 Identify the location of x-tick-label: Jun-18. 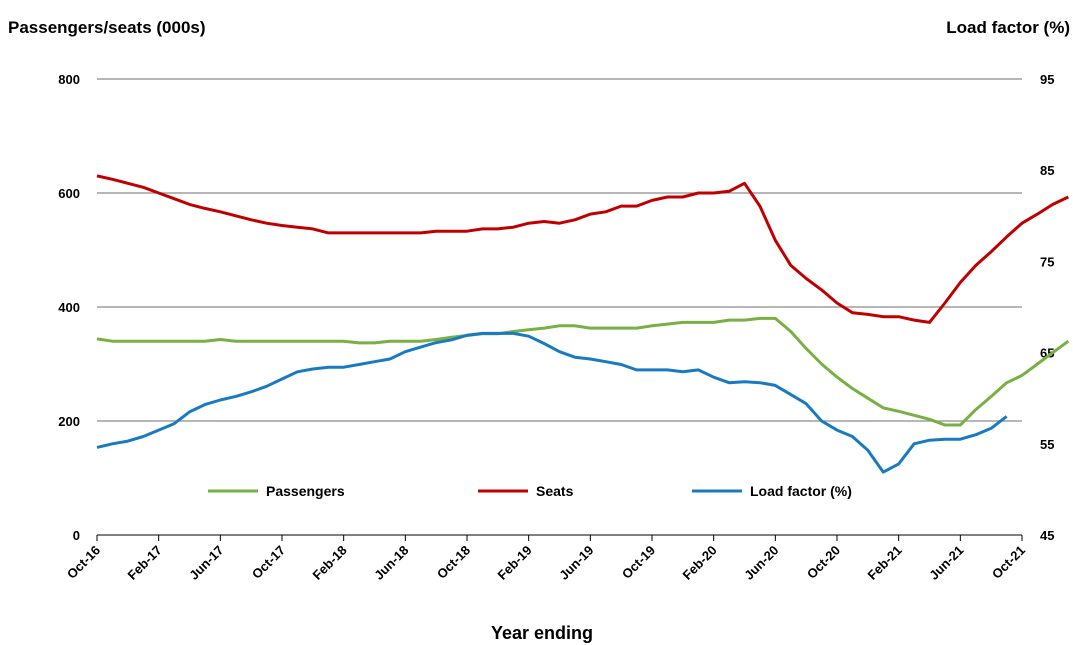
(391, 563).